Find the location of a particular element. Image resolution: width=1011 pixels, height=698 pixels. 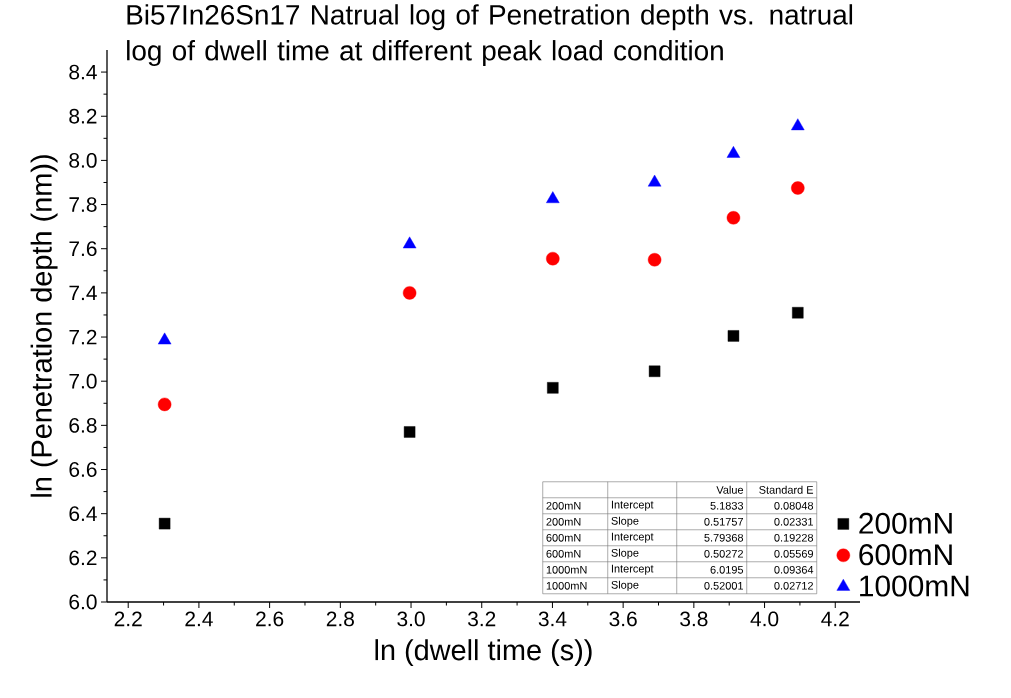

y-axis-title: ln (Penetration depth (nm)) is located at coordinates (44, 326).